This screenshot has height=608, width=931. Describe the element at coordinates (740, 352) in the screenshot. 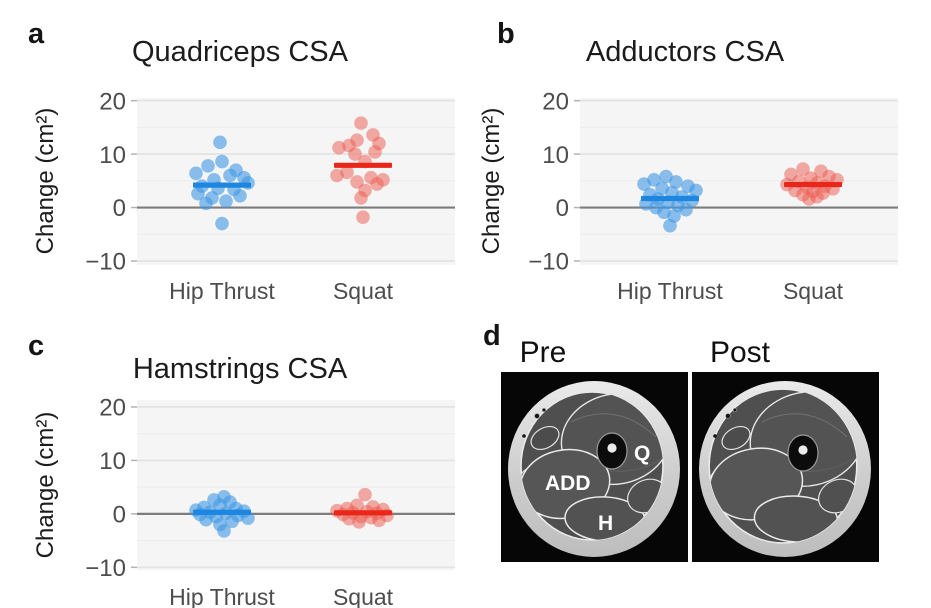

I see `mri-post-header: Post` at that location.